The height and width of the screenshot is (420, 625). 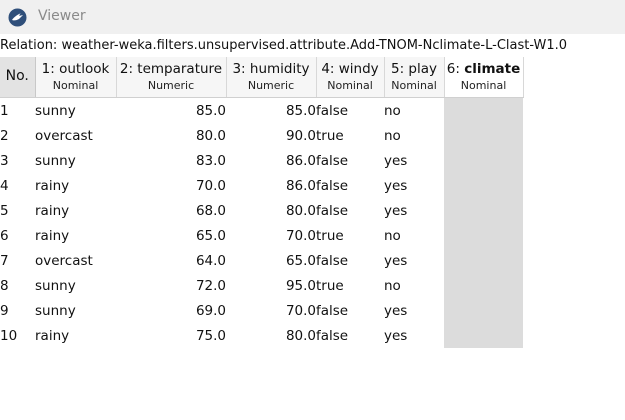 What do you see at coordinates (76, 77) in the screenshot?
I see `column-header-outlook: 1: outlook Nominal` at bounding box center [76, 77].